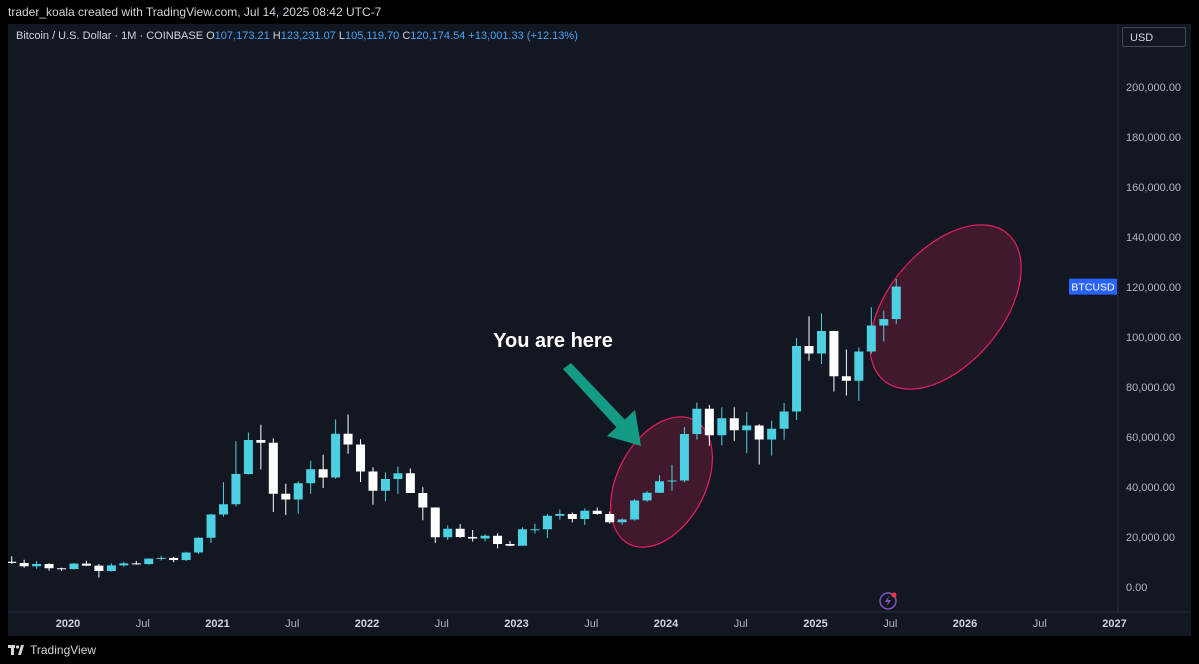 Image resolution: width=1199 pixels, height=664 pixels. Describe the element at coordinates (1141, 300) in the screenshot. I see `countdown-label: 17d 9h` at that location.